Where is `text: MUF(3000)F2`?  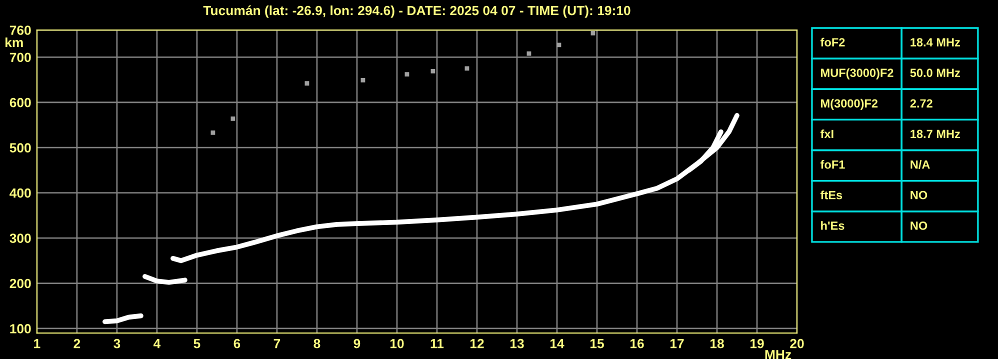
text: MUF(3000)F2 is located at coordinates (857, 74).